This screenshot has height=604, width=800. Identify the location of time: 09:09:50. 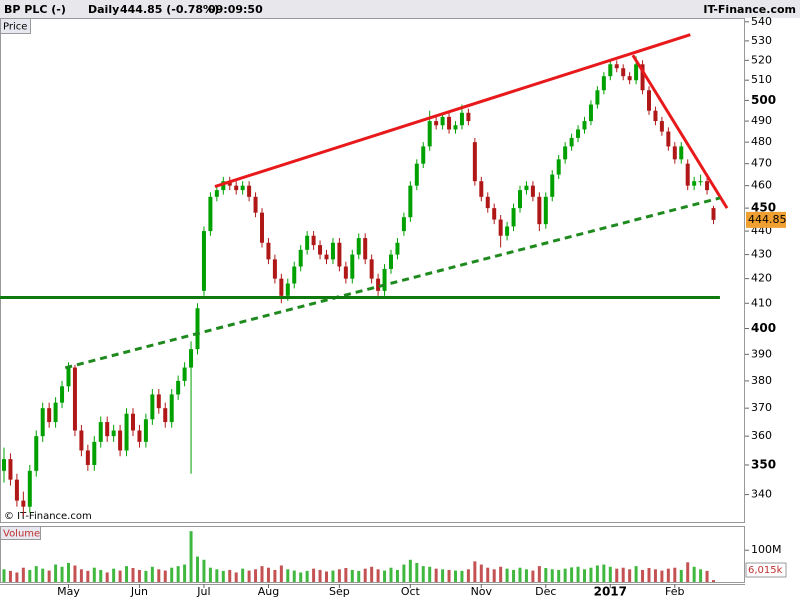
(235, 9).